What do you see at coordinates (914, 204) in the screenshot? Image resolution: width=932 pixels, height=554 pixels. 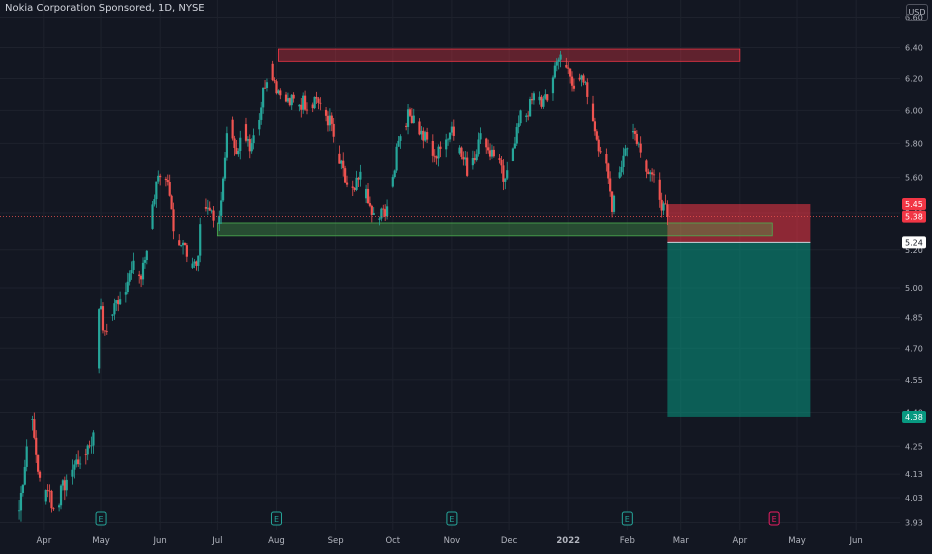 I see `price-label-text: 5.45` at bounding box center [914, 204].